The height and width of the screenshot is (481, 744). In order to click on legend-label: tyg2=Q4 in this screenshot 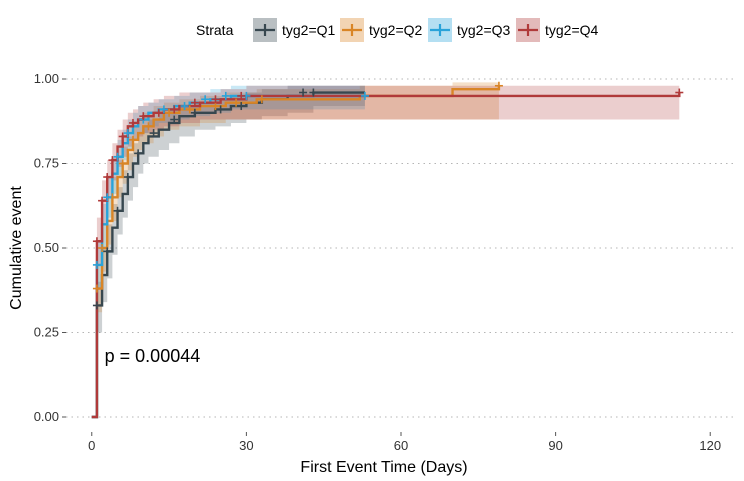, I will do `click(572, 30)`.